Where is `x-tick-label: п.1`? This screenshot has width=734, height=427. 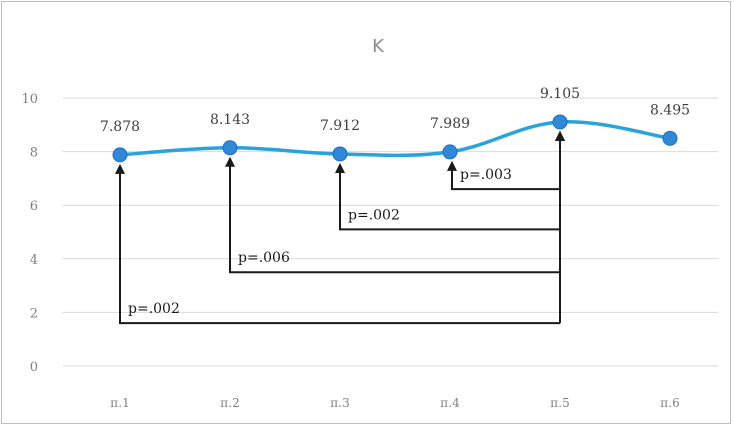
x-tick-label: п.1 is located at coordinates (119, 403).